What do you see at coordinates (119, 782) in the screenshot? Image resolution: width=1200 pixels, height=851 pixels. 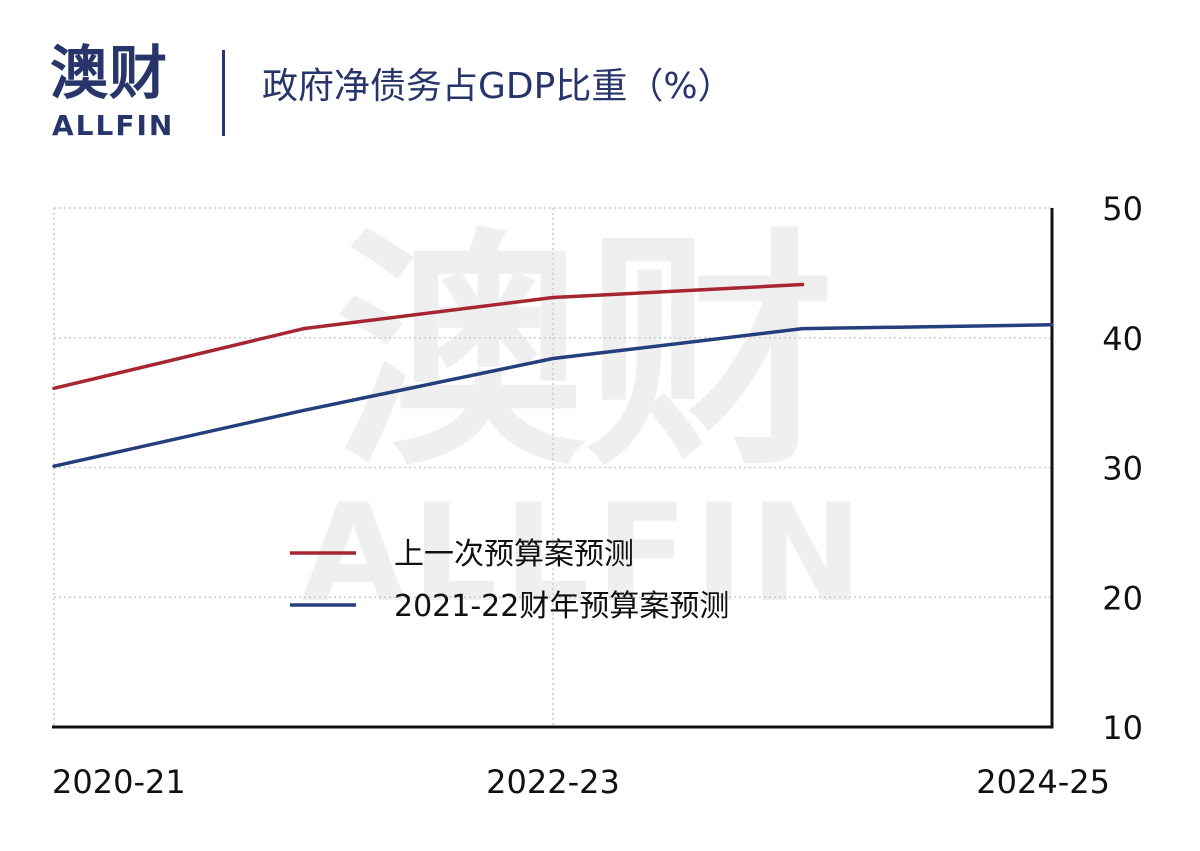 I see `x-tick-label: 2020-21` at bounding box center [119, 782].